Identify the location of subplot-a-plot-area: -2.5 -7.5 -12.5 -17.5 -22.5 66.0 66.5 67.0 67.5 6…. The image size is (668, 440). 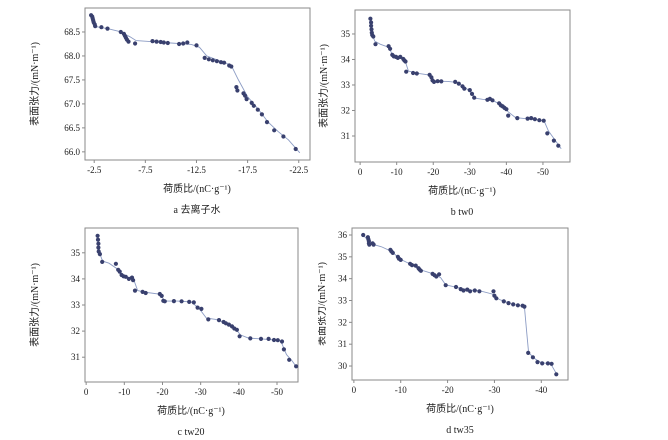
(187, 91).